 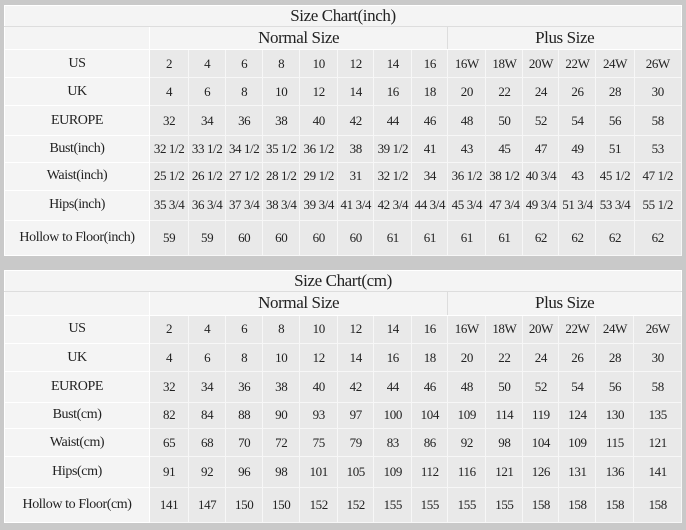 What do you see at coordinates (169, 149) in the screenshot?
I see `size-value: 32 1/2` at bounding box center [169, 149].